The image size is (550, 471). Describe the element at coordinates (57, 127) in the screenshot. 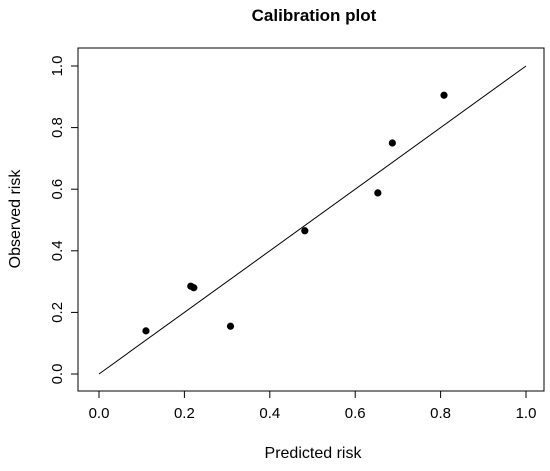

I see `y-tick-label: 0.8` at that location.